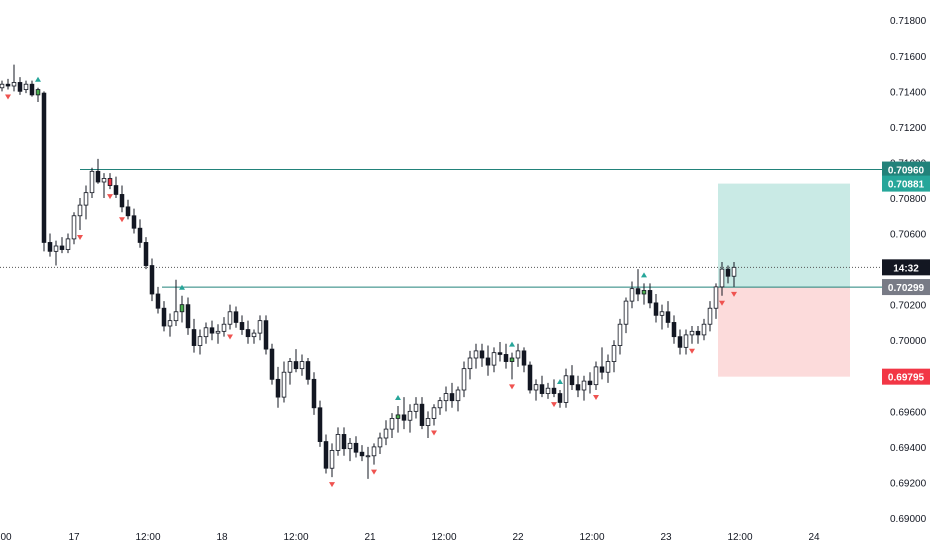 Image resolution: width=932 pixels, height=550 pixels. What do you see at coordinates (666, 537) in the screenshot?
I see `time-tick-label: 23` at bounding box center [666, 537].